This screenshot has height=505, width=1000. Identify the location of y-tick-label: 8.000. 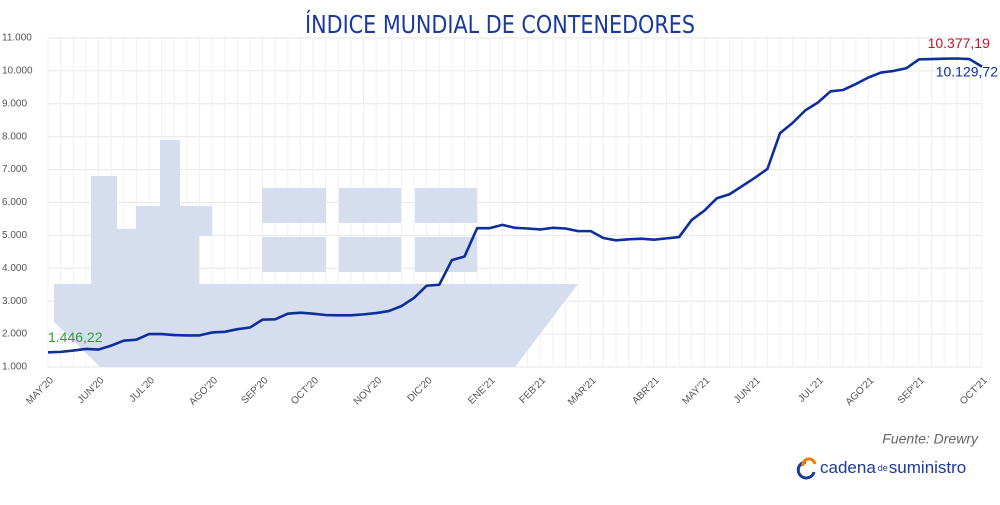
(14, 136).